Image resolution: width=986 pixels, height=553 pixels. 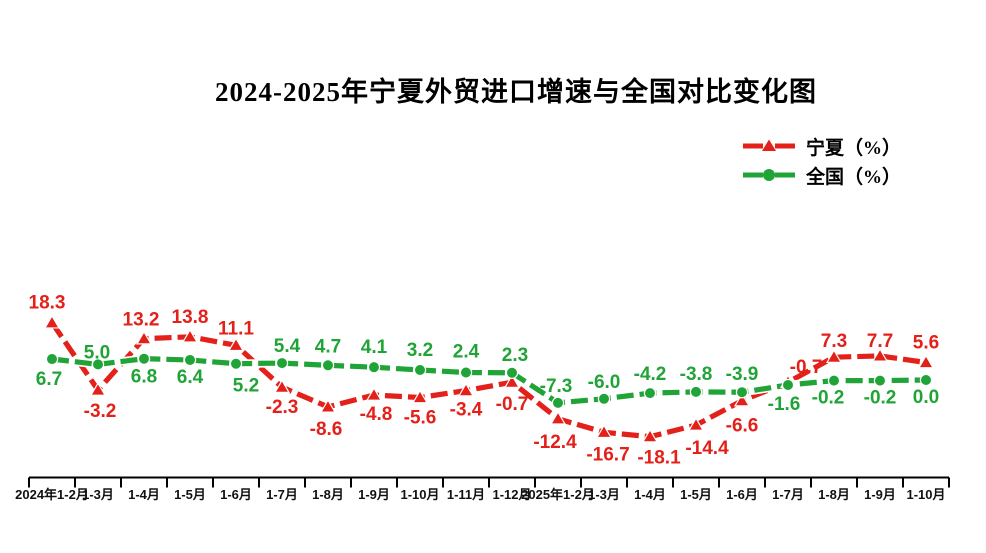 I want to click on ningxia-value-label: -4.8, so click(x=376, y=414).